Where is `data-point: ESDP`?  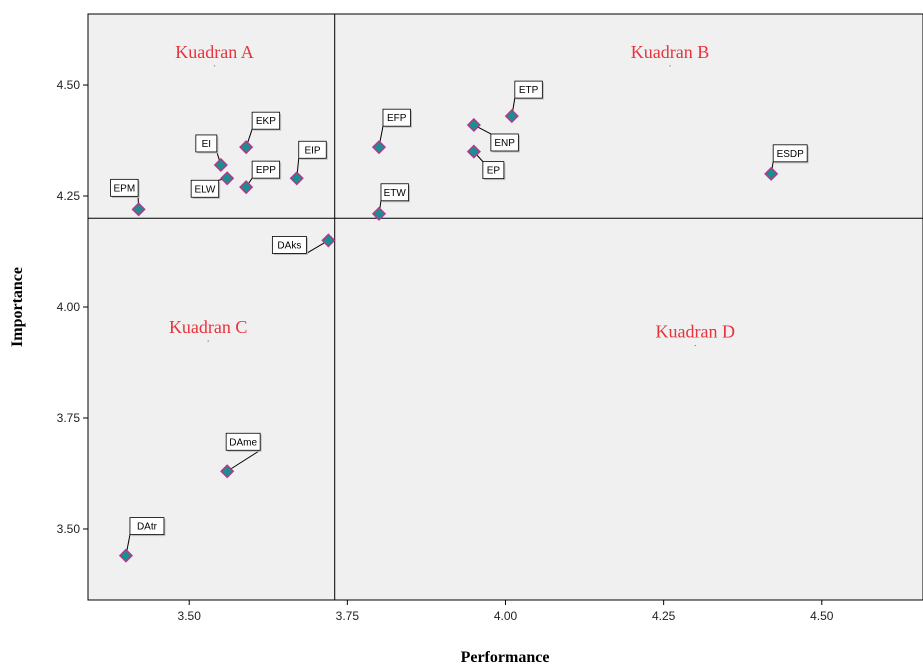
data-point: ESDP is located at coordinates (786, 162).